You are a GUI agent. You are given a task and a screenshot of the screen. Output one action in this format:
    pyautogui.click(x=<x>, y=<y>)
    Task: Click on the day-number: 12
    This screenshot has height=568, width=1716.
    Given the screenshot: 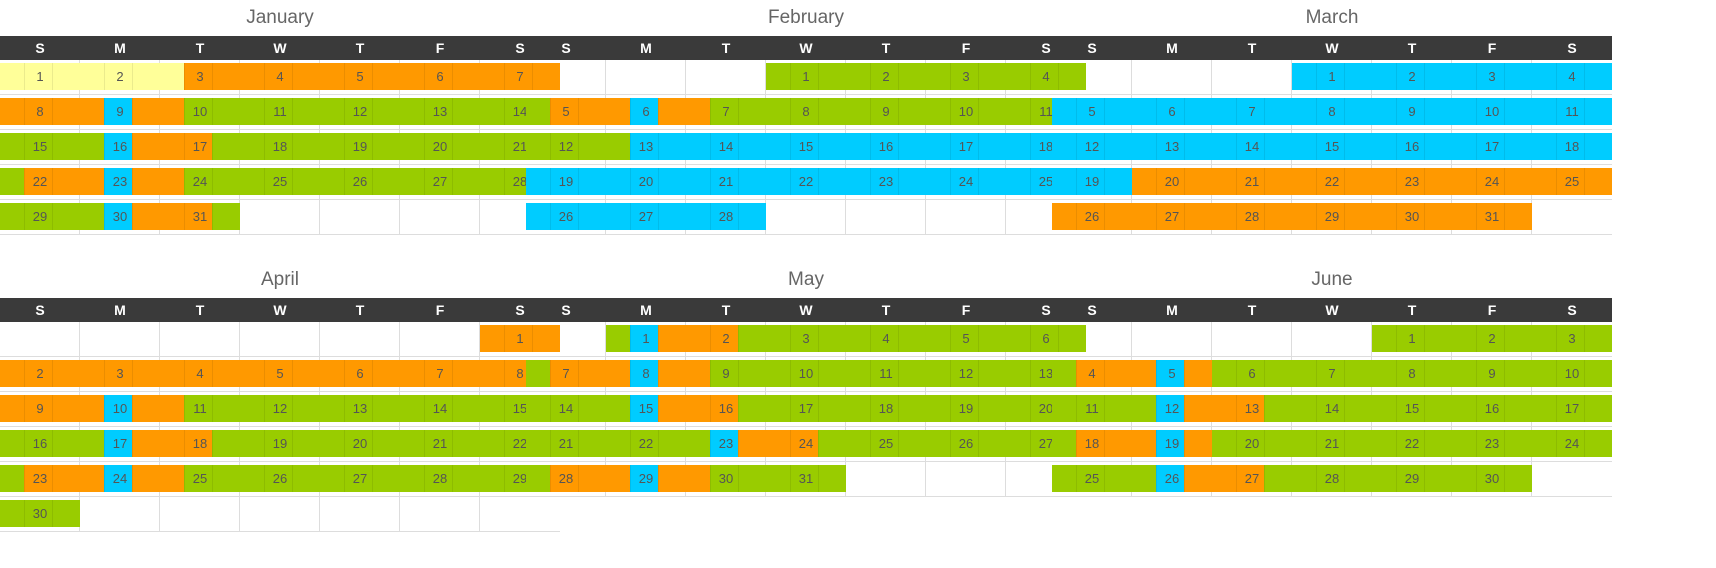 What is the action you would take?
    pyautogui.click(x=280, y=408)
    